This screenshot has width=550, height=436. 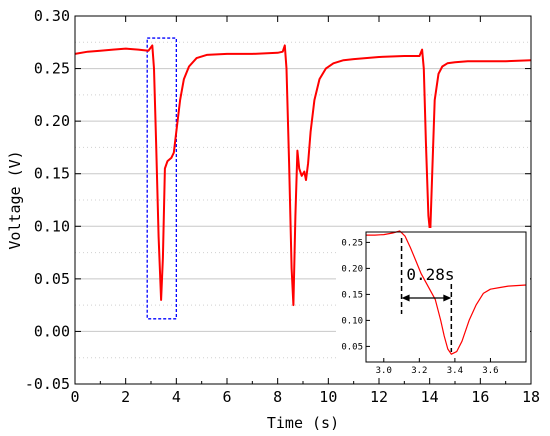 I want to click on x-tick-label: 2, so click(x=125, y=397).